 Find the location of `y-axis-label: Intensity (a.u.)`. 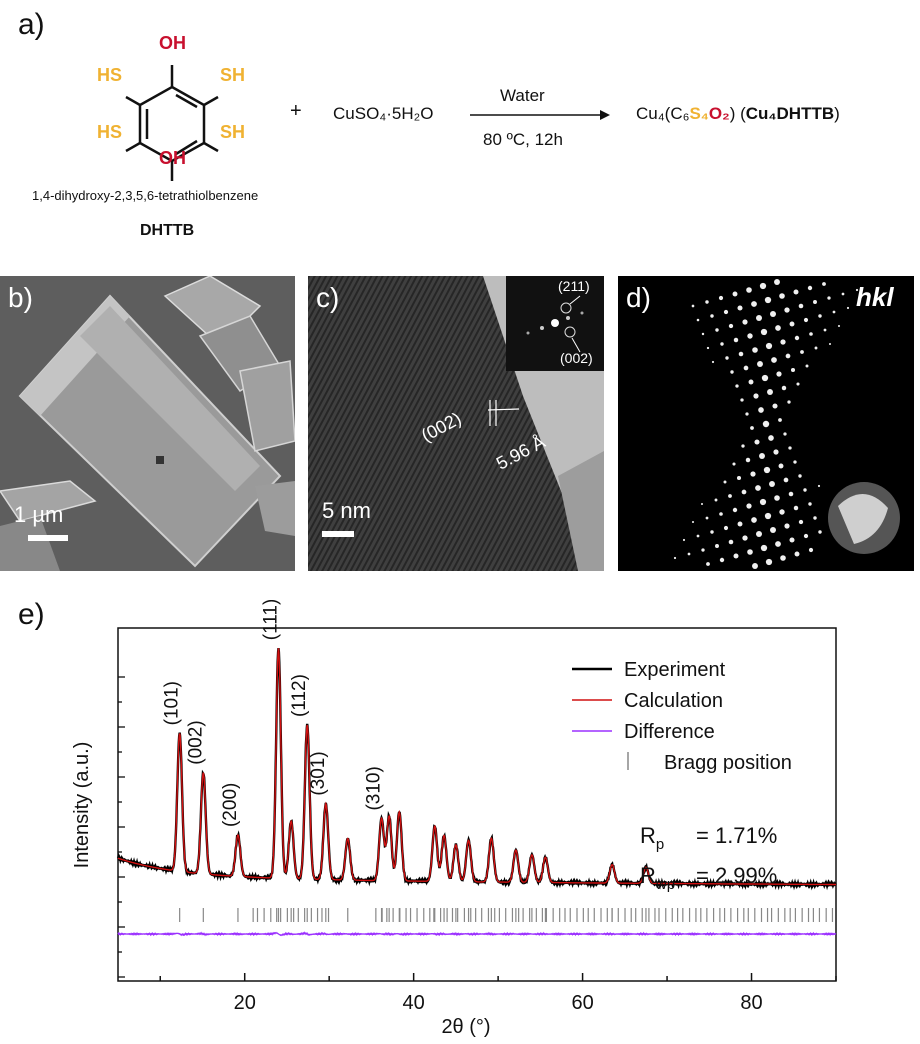

y-axis-label: Intensity (a.u.) is located at coordinates (82, 805).